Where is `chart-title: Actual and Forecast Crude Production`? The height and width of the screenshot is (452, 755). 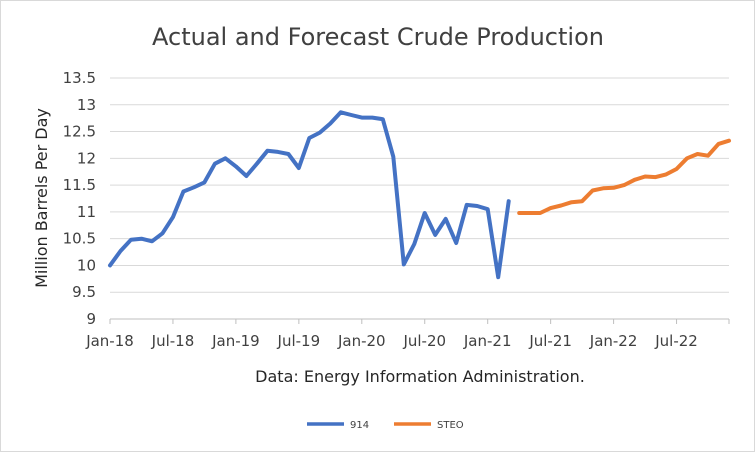 chart-title: Actual and Forecast Crude Production is located at coordinates (378, 37).